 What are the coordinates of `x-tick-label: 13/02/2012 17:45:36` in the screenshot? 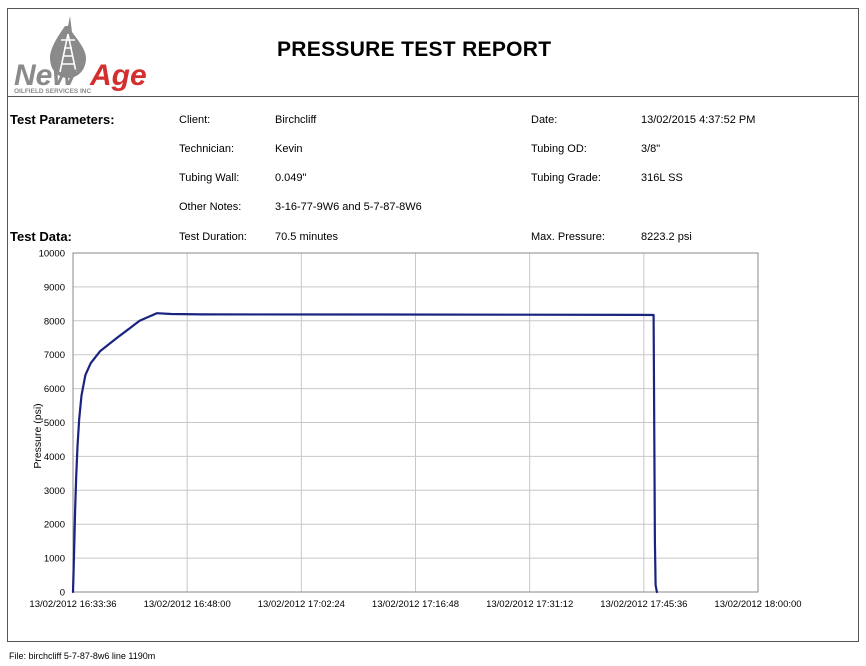 It's located at (643, 604).